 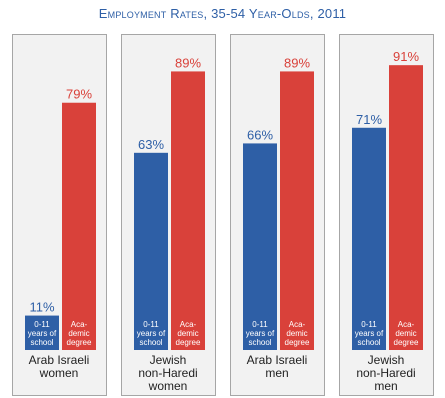 What do you see at coordinates (406, 56) in the screenshot?
I see `value-label: 91%` at bounding box center [406, 56].